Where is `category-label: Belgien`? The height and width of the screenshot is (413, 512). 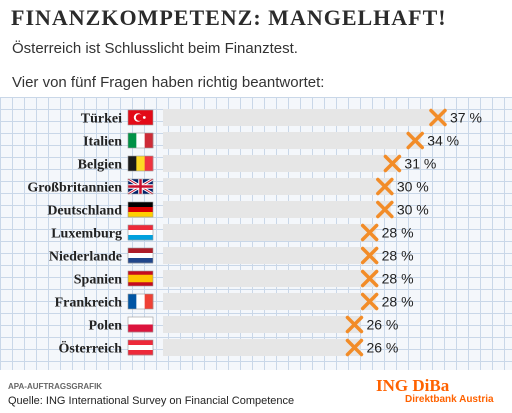 category-label: Belgien is located at coordinates (100, 165).